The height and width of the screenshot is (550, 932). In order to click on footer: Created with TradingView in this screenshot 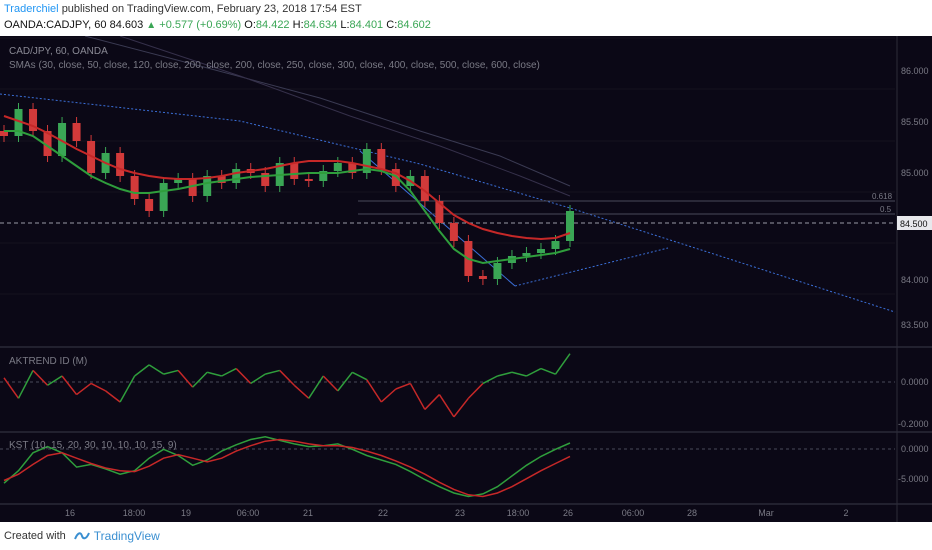, I will do `click(82, 536)`.